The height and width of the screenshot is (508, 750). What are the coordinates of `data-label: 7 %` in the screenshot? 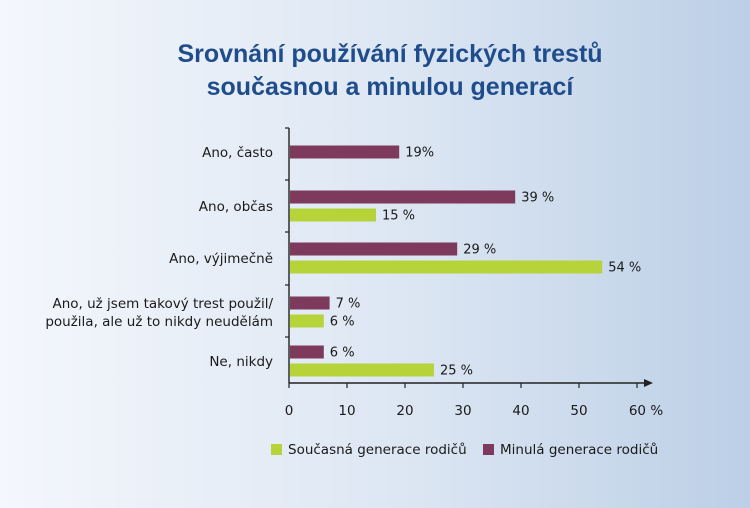 It's located at (348, 304).